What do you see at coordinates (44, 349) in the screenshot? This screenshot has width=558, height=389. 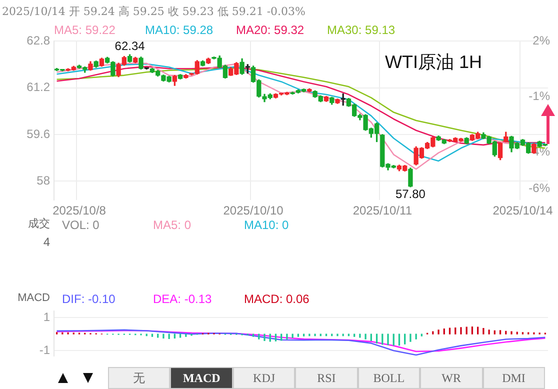 I see `y-tick-label: -1` at bounding box center [44, 349].